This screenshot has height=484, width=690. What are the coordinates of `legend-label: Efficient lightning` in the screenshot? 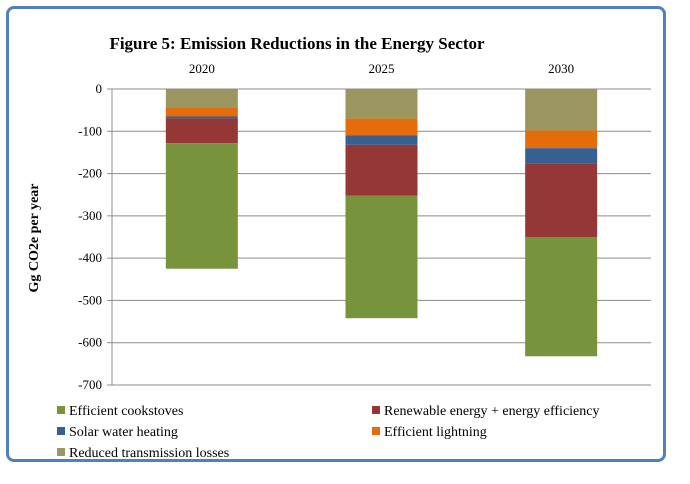 It's located at (435, 432).